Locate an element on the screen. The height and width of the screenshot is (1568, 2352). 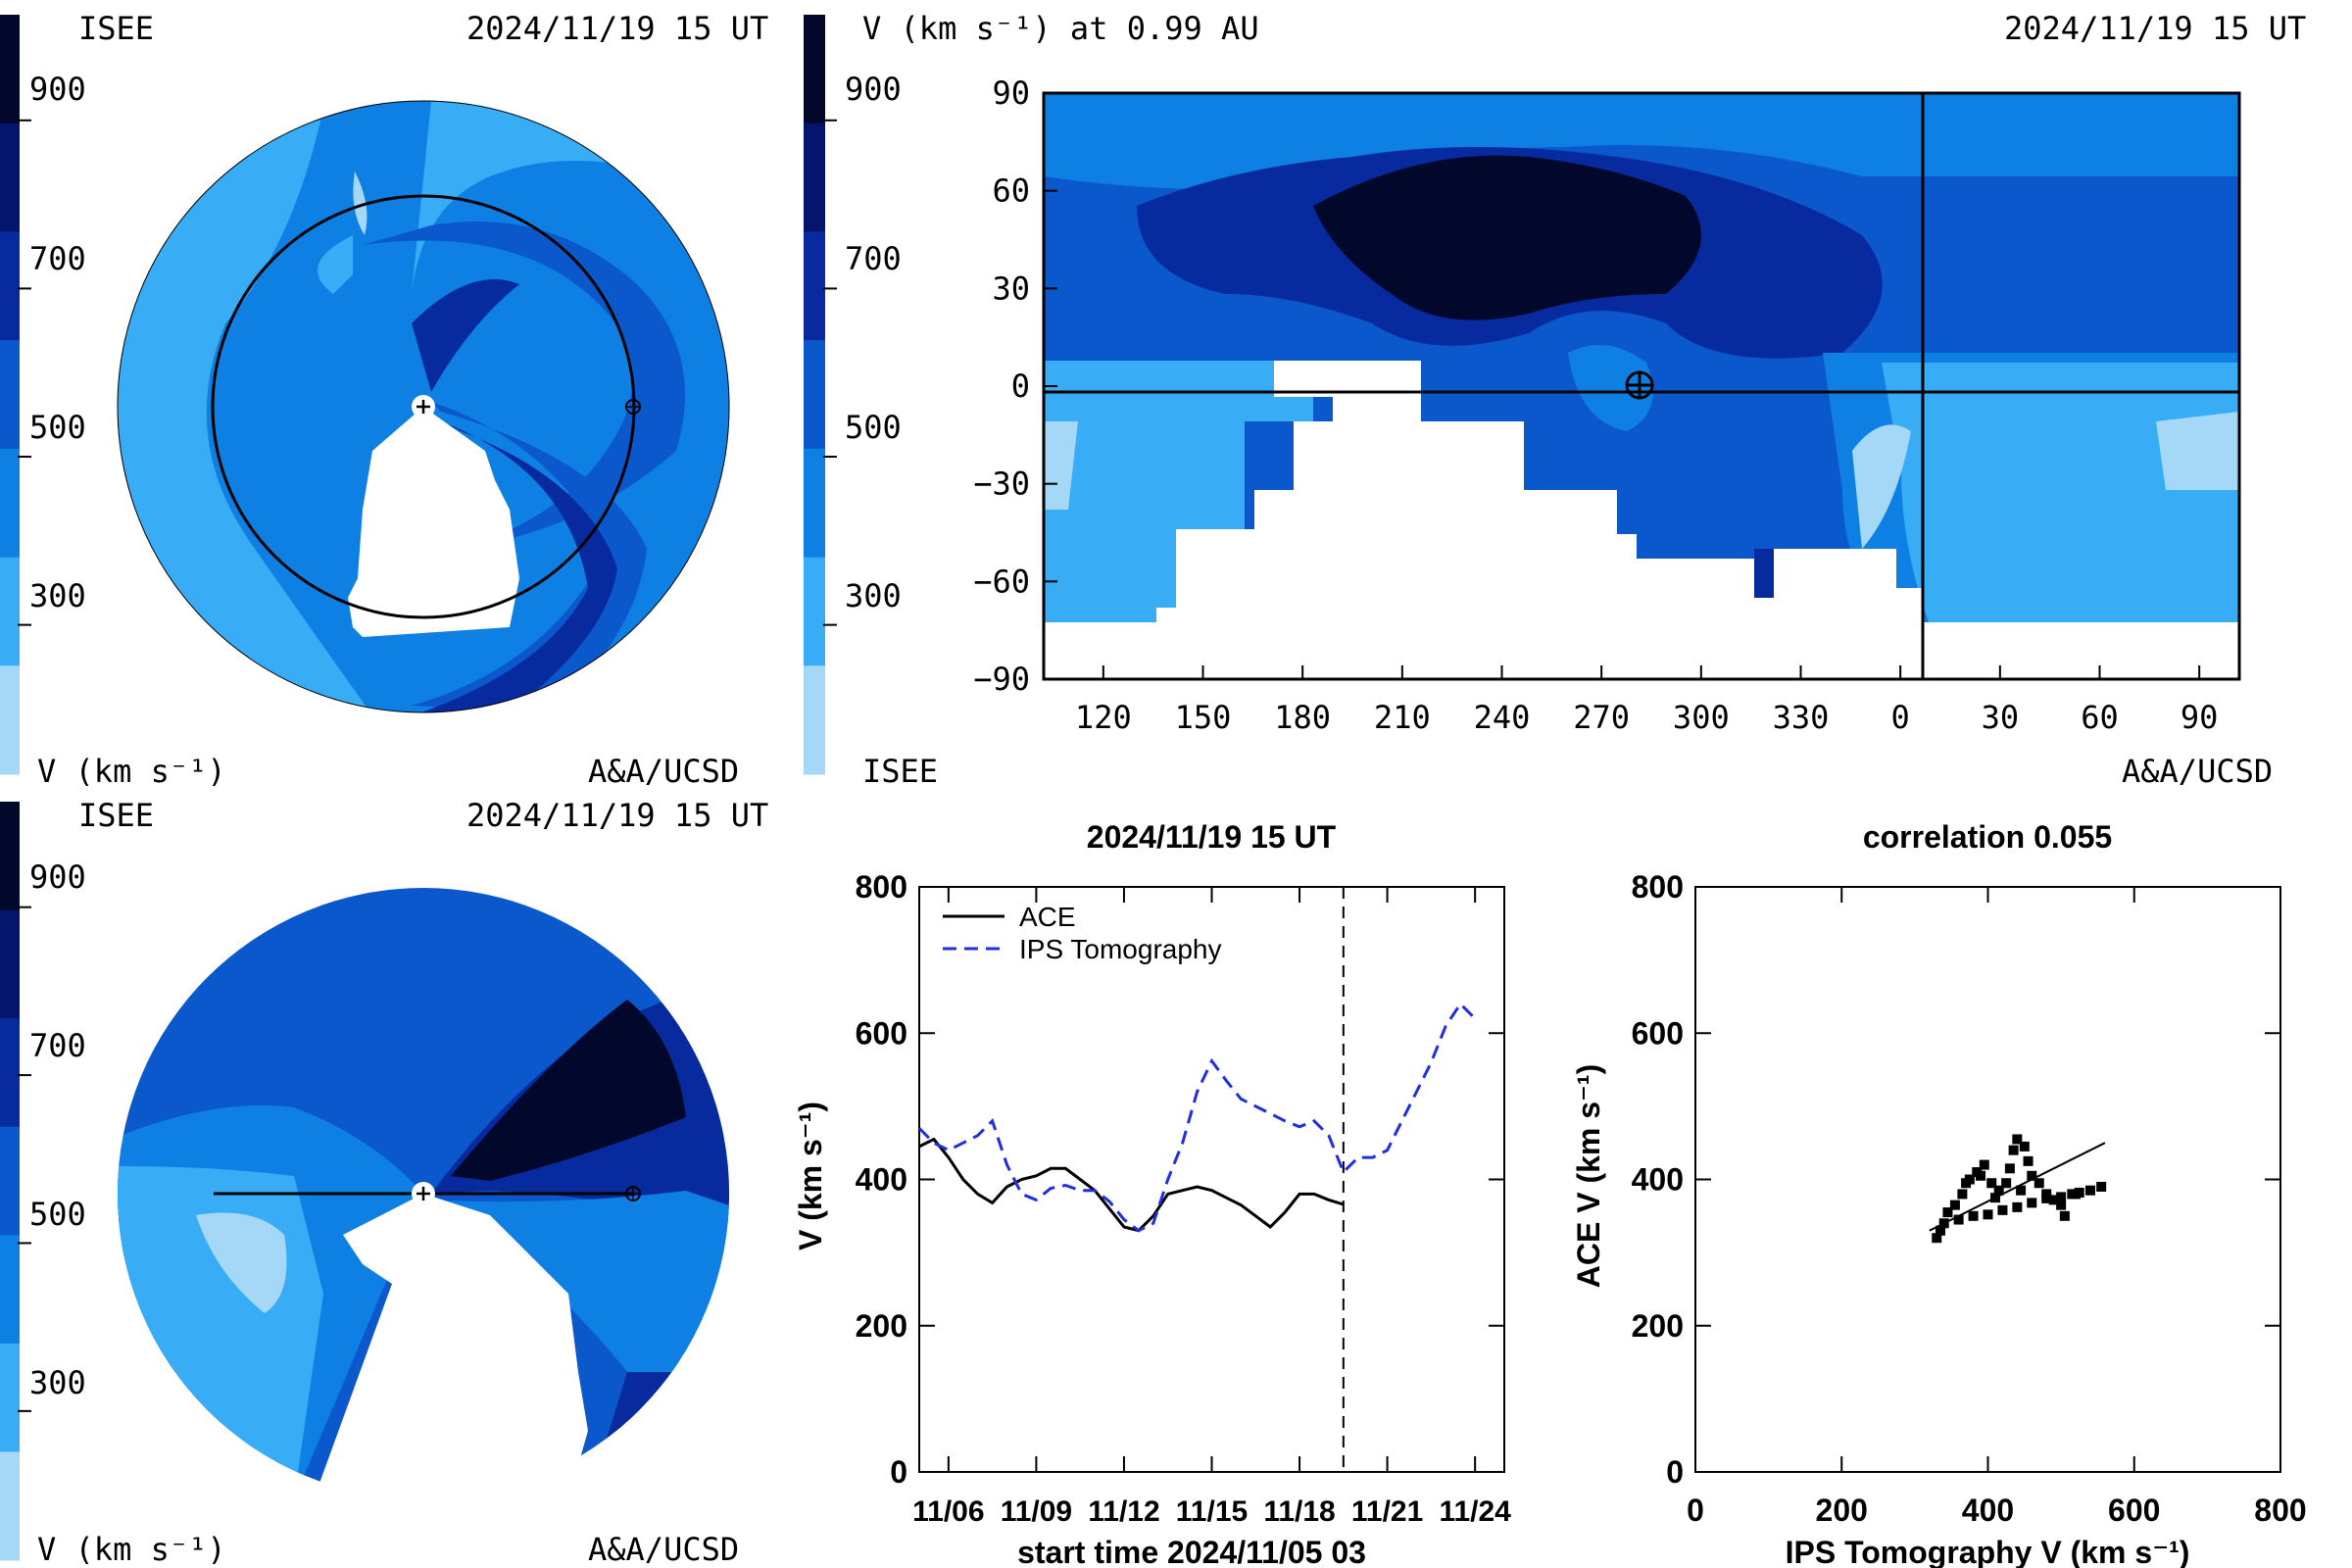
synoptic-x-tick-label: 60 is located at coordinates (2100, 717).